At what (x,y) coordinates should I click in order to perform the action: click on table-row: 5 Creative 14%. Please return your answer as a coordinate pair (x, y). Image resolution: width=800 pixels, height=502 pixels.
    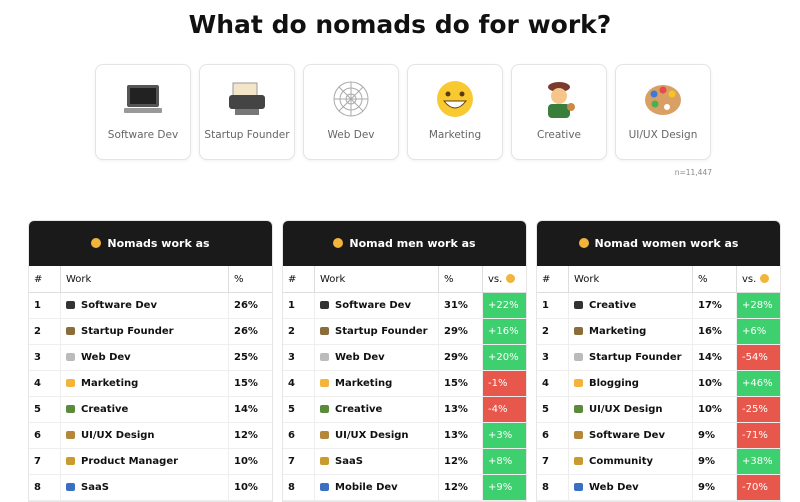
    Looking at the image, I should click on (150, 409).